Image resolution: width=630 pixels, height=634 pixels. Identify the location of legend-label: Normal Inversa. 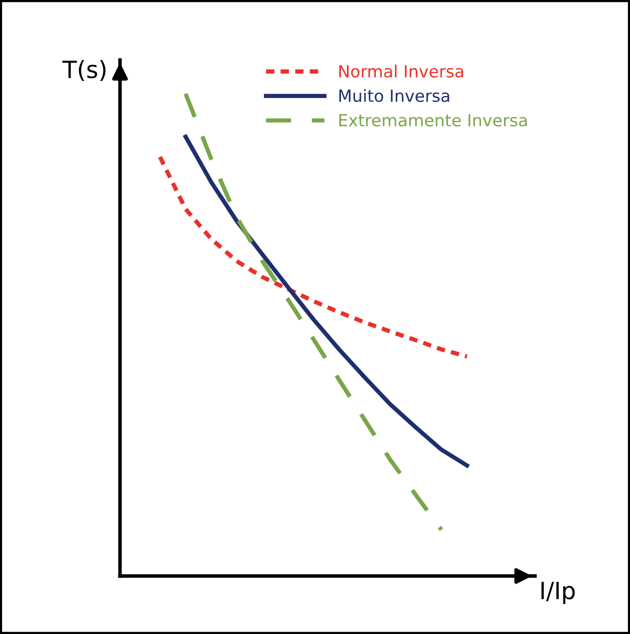
(401, 71).